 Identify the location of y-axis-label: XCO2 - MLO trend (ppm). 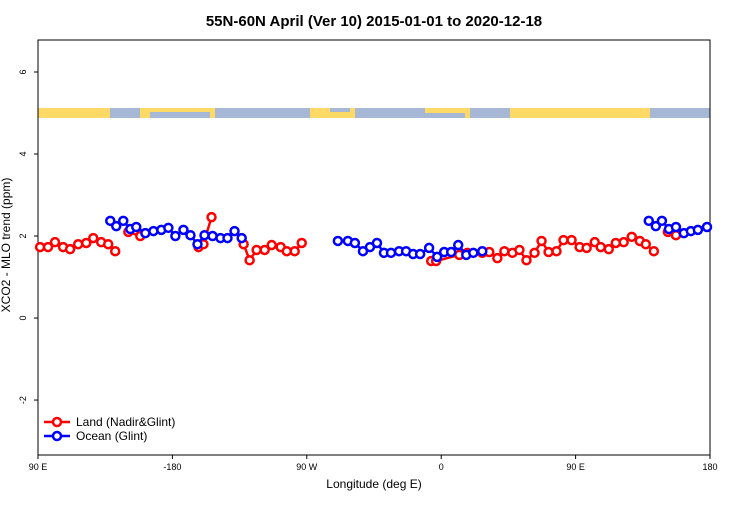
(6, 245).